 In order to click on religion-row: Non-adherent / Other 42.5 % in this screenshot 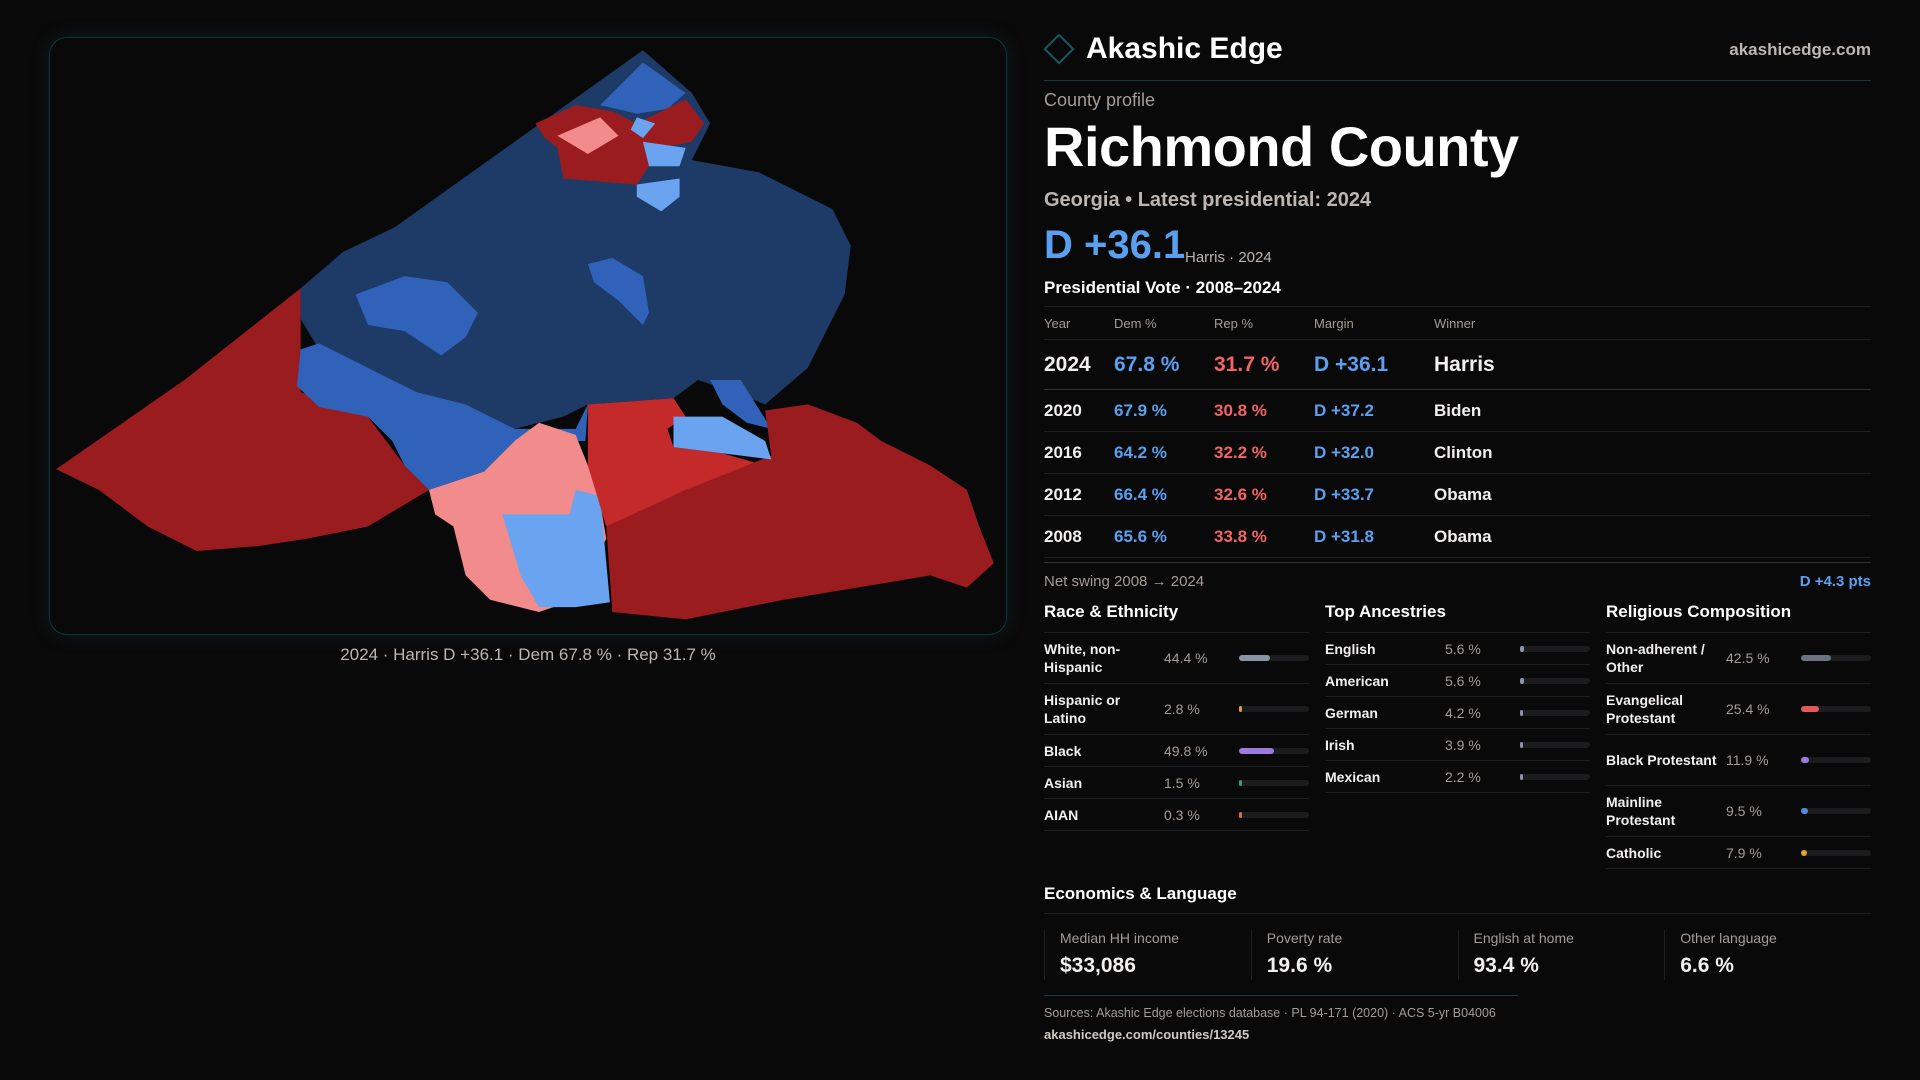, I will do `click(1738, 658)`.